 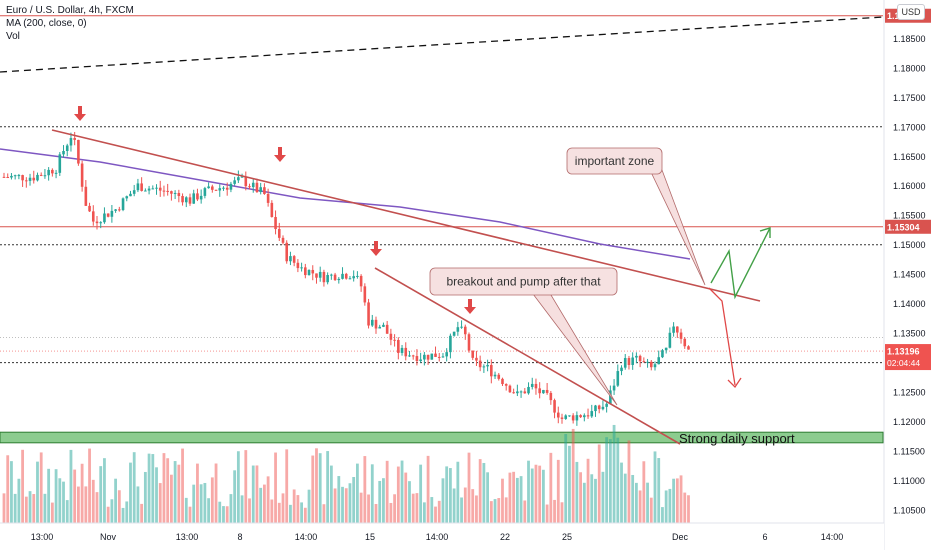 What do you see at coordinates (911, 12) in the screenshot?
I see `currency-button: USD` at bounding box center [911, 12].